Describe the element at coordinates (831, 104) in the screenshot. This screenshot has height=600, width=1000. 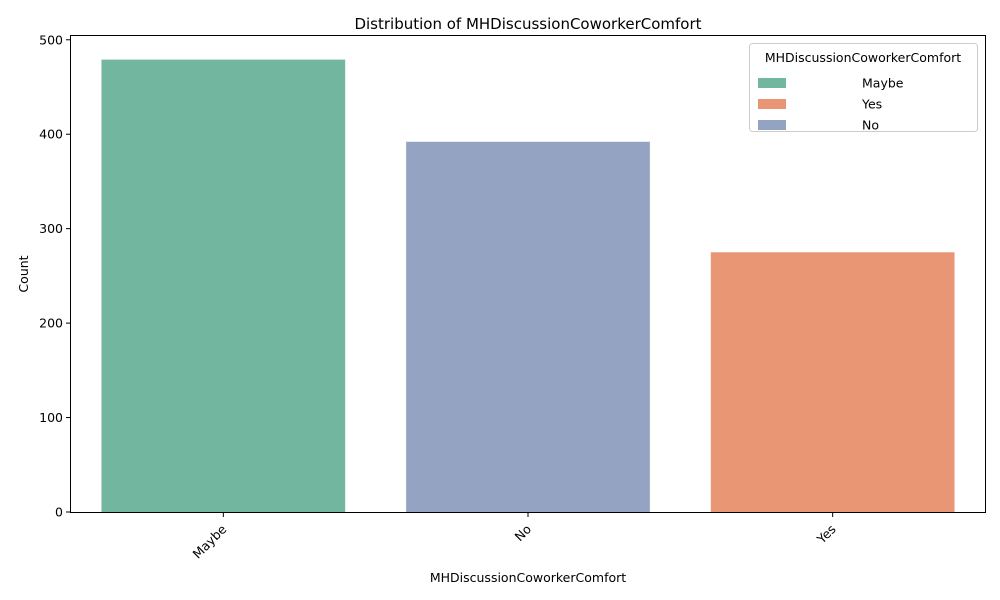
I see `legend-entries: Maybe Yes No` at that location.